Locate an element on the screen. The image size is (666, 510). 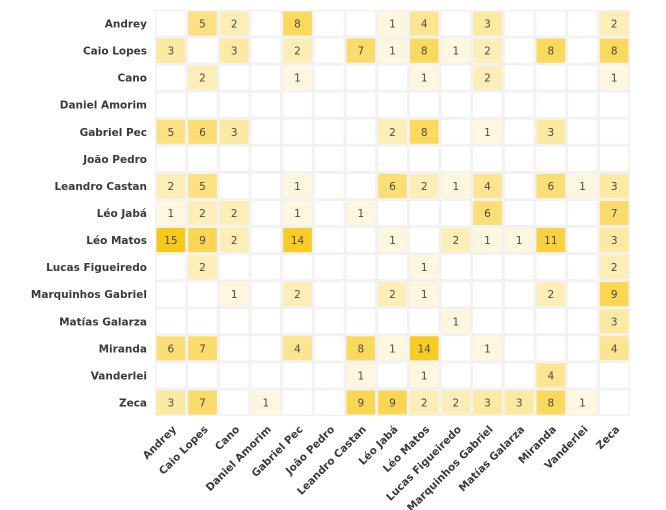
row-tick-label: Cano is located at coordinates (132, 79).